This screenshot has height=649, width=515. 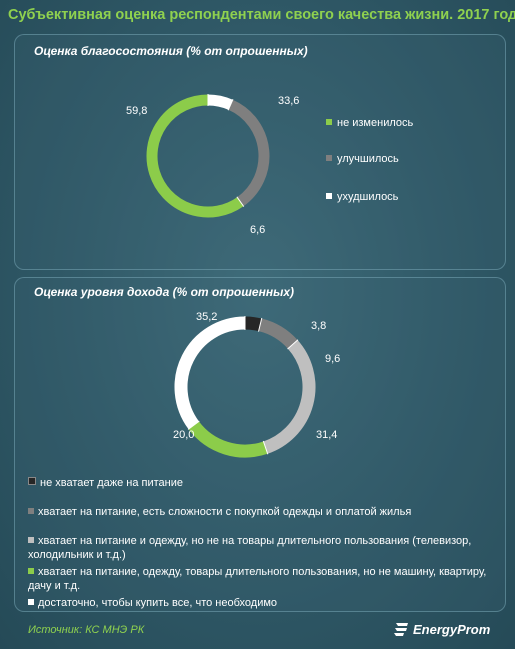 What do you see at coordinates (375, 123) in the screenshot?
I see `legend-label: не изменилось` at bounding box center [375, 123].